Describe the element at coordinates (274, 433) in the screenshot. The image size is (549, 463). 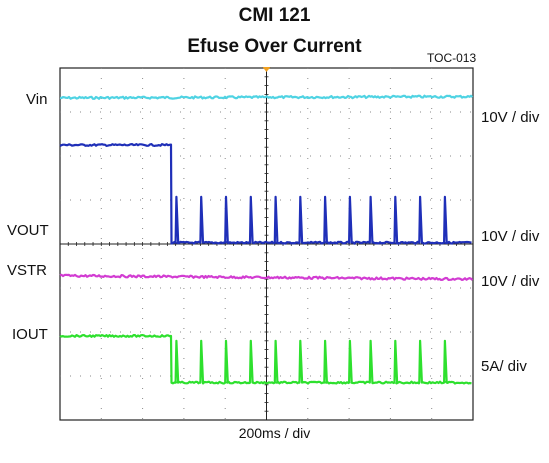
I see `x-axis-label: 200ms / div` at that location.